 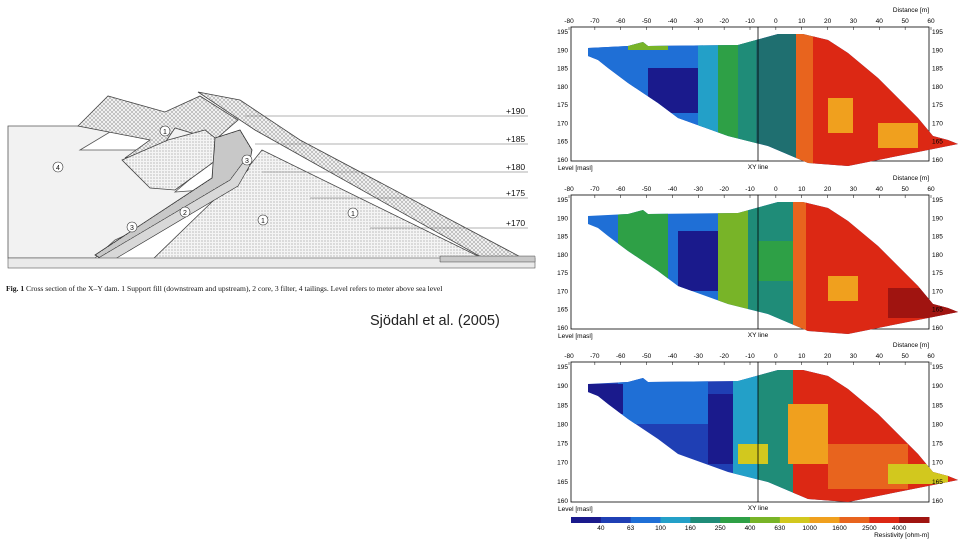 What do you see at coordinates (724, 356) in the screenshot?
I see `x-tick-label: -20` at bounding box center [724, 356].